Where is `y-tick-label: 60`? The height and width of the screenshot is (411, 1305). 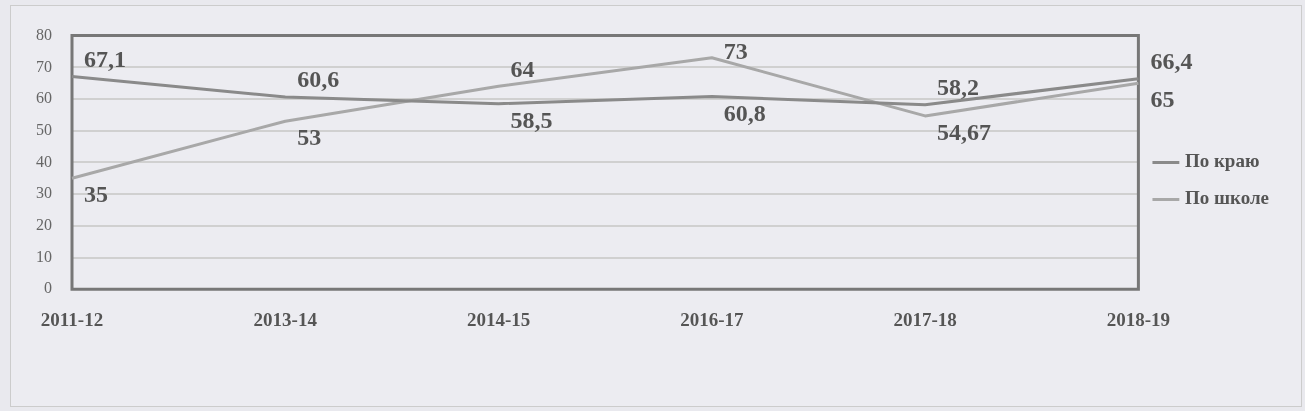 y-tick-label: 60 is located at coordinates (44, 98).